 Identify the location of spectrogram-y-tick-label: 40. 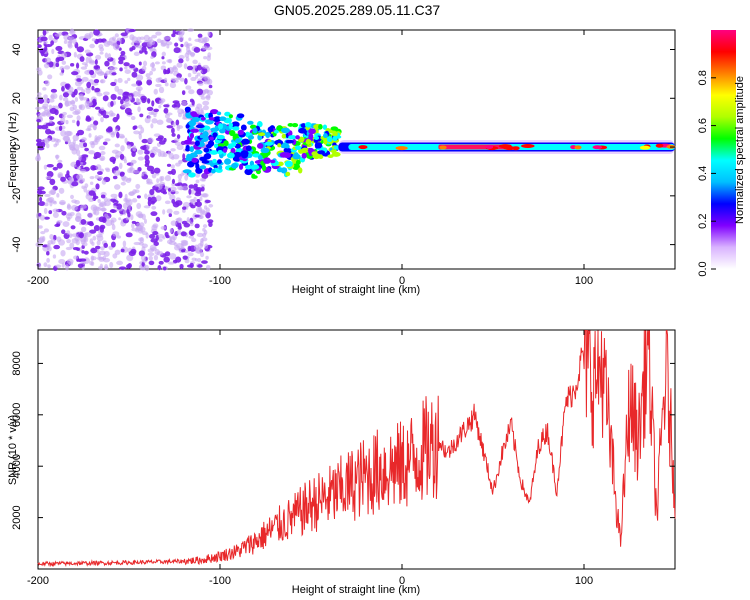
(17, 49).